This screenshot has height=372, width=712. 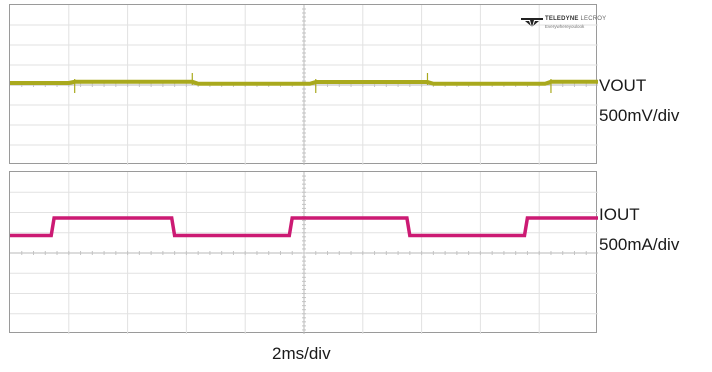 What do you see at coordinates (623, 85) in the screenshot?
I see `vout-channel-label: VOUT` at bounding box center [623, 85].